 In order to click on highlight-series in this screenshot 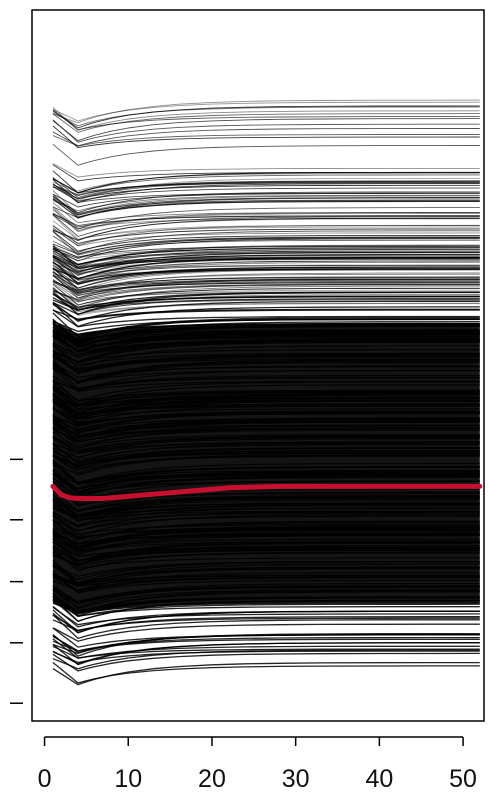, I will do `click(266, 492)`.